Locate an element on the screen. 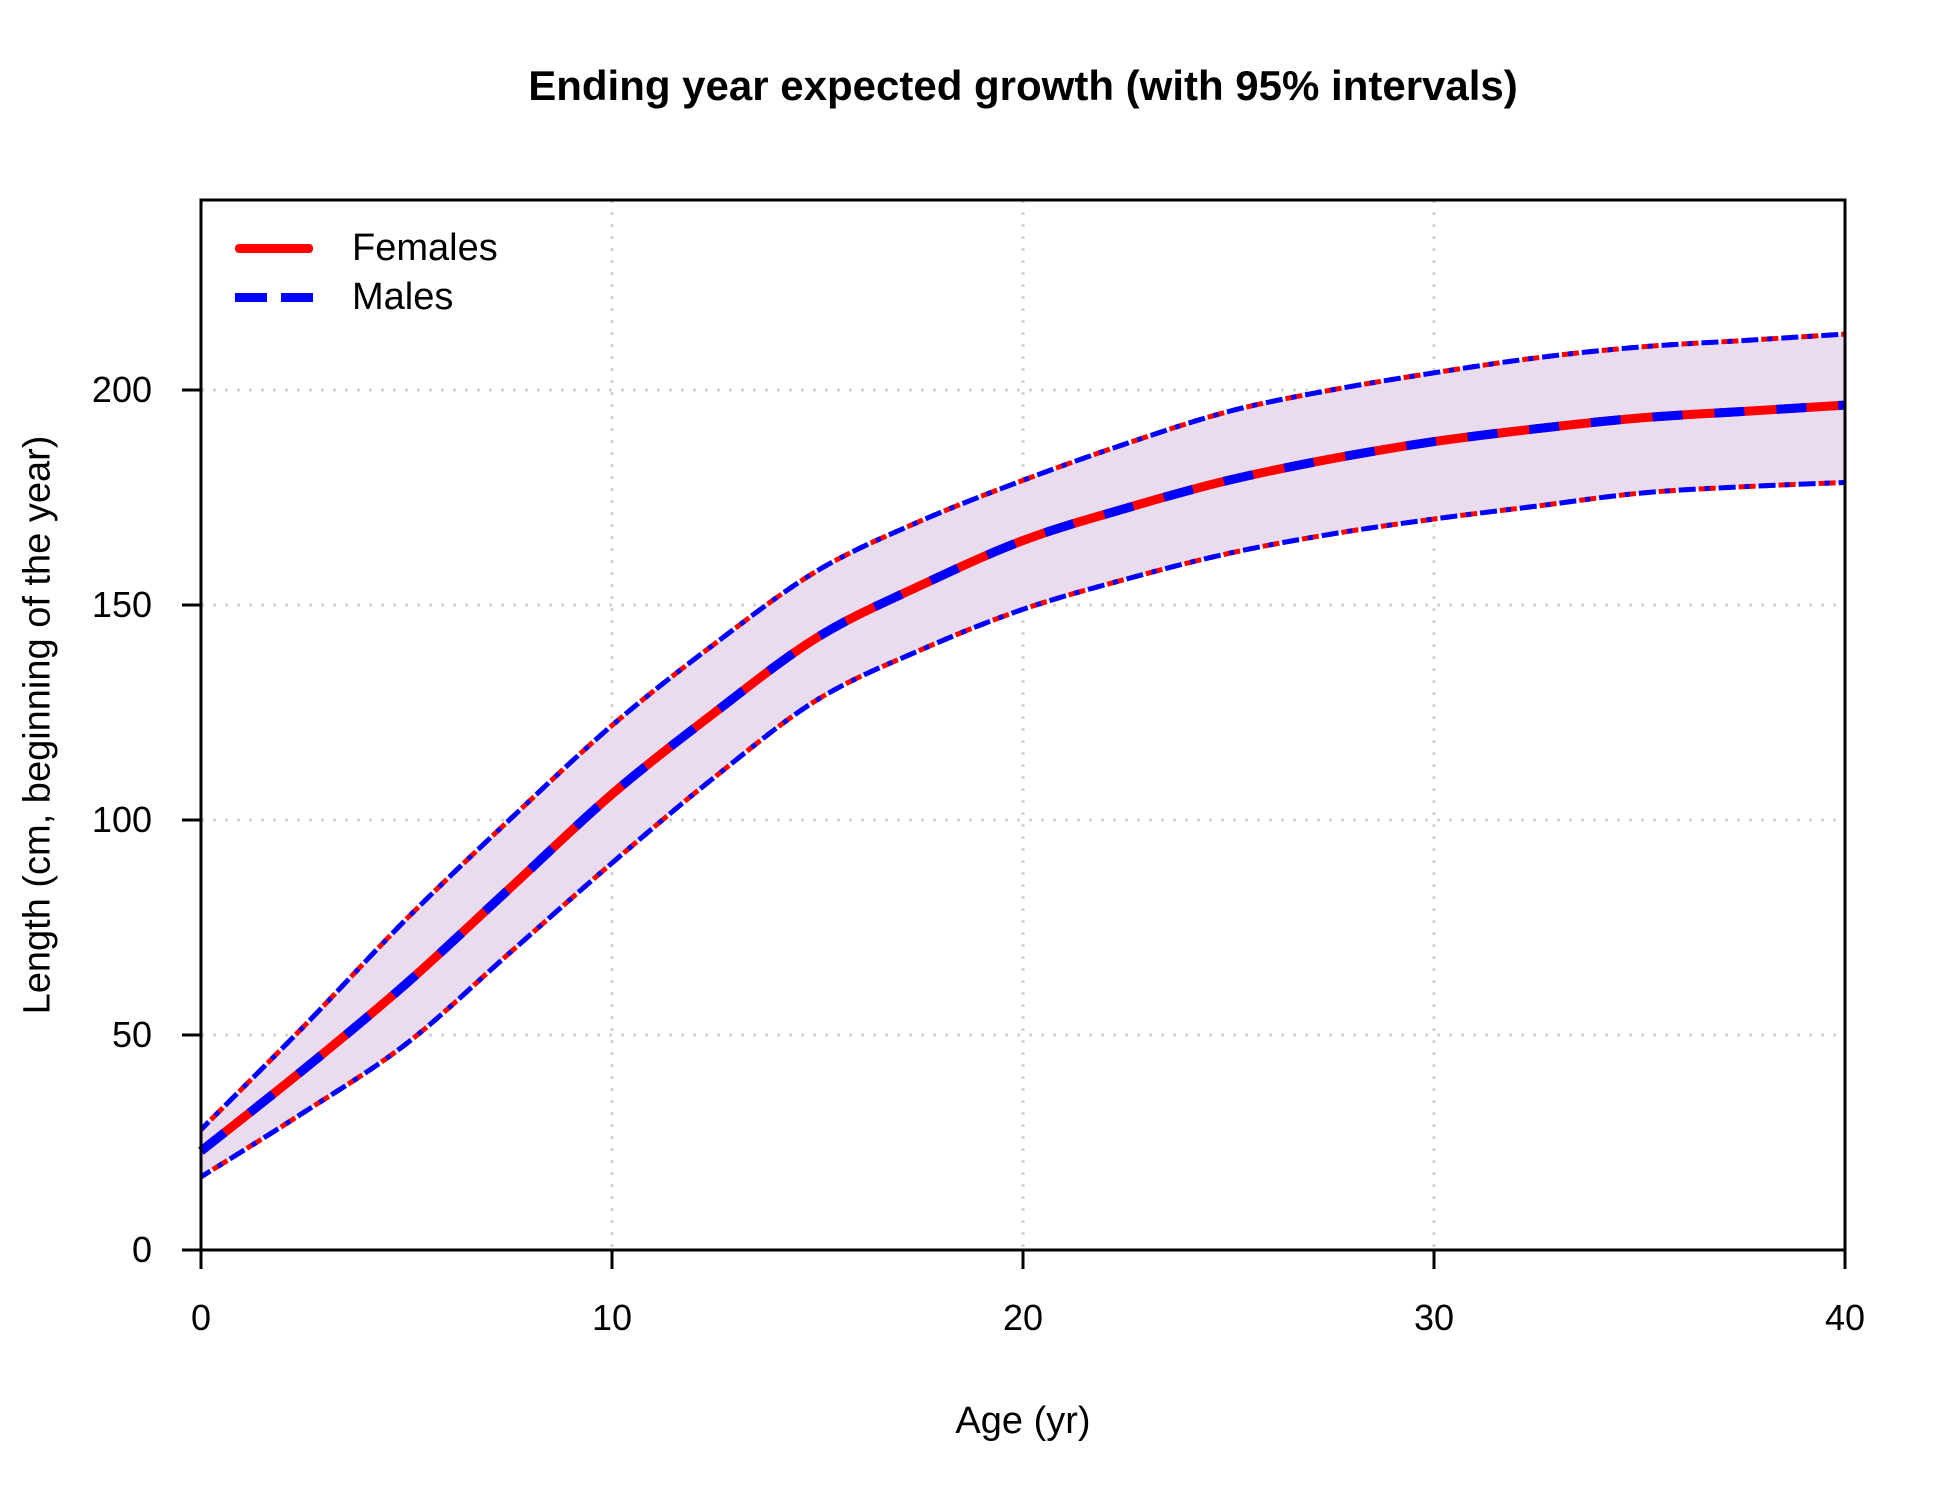  x-tick-label: 10 is located at coordinates (612, 1317).